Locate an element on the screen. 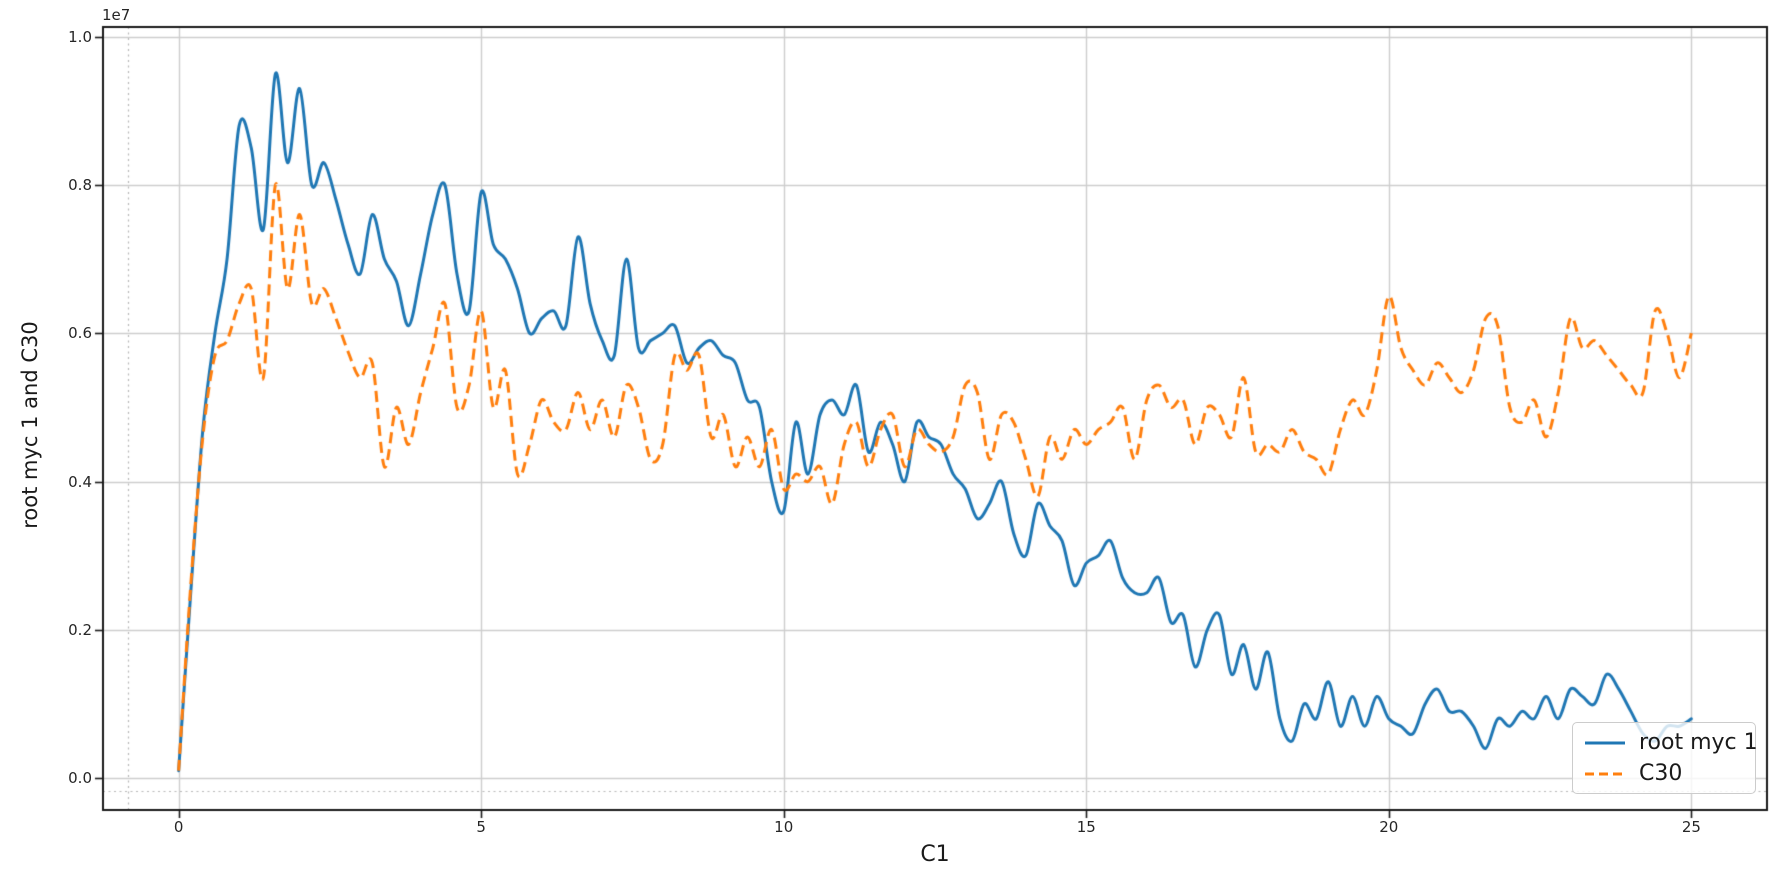  legend-line-sample-solid is located at coordinates (1605, 742).